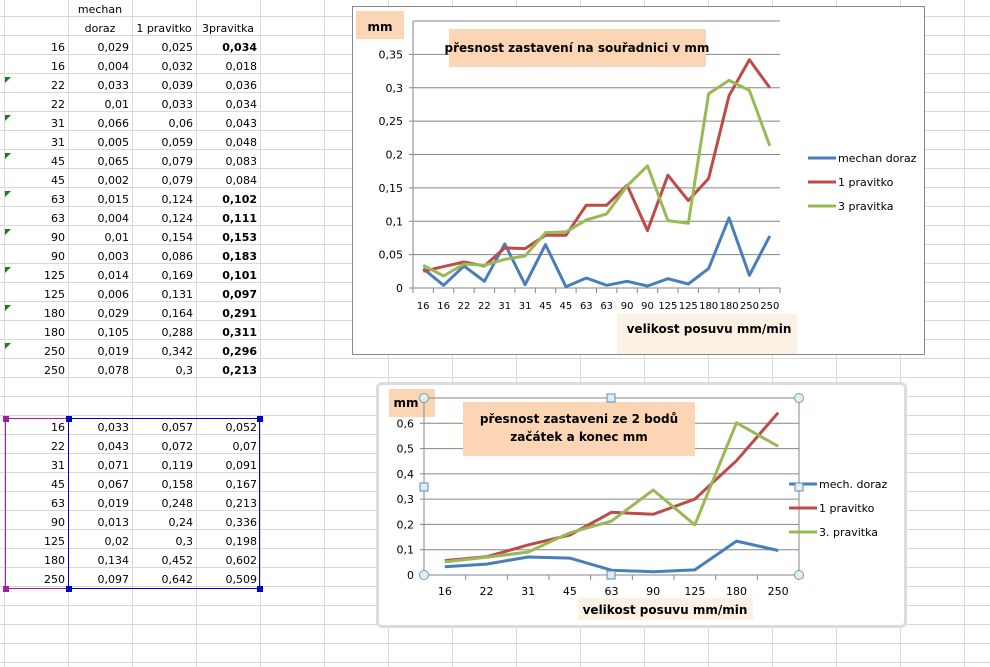 This screenshot has height=667, width=990. Describe the element at coordinates (177, 579) in the screenshot. I see `cell-1-pravitko: 0,642` at that location.